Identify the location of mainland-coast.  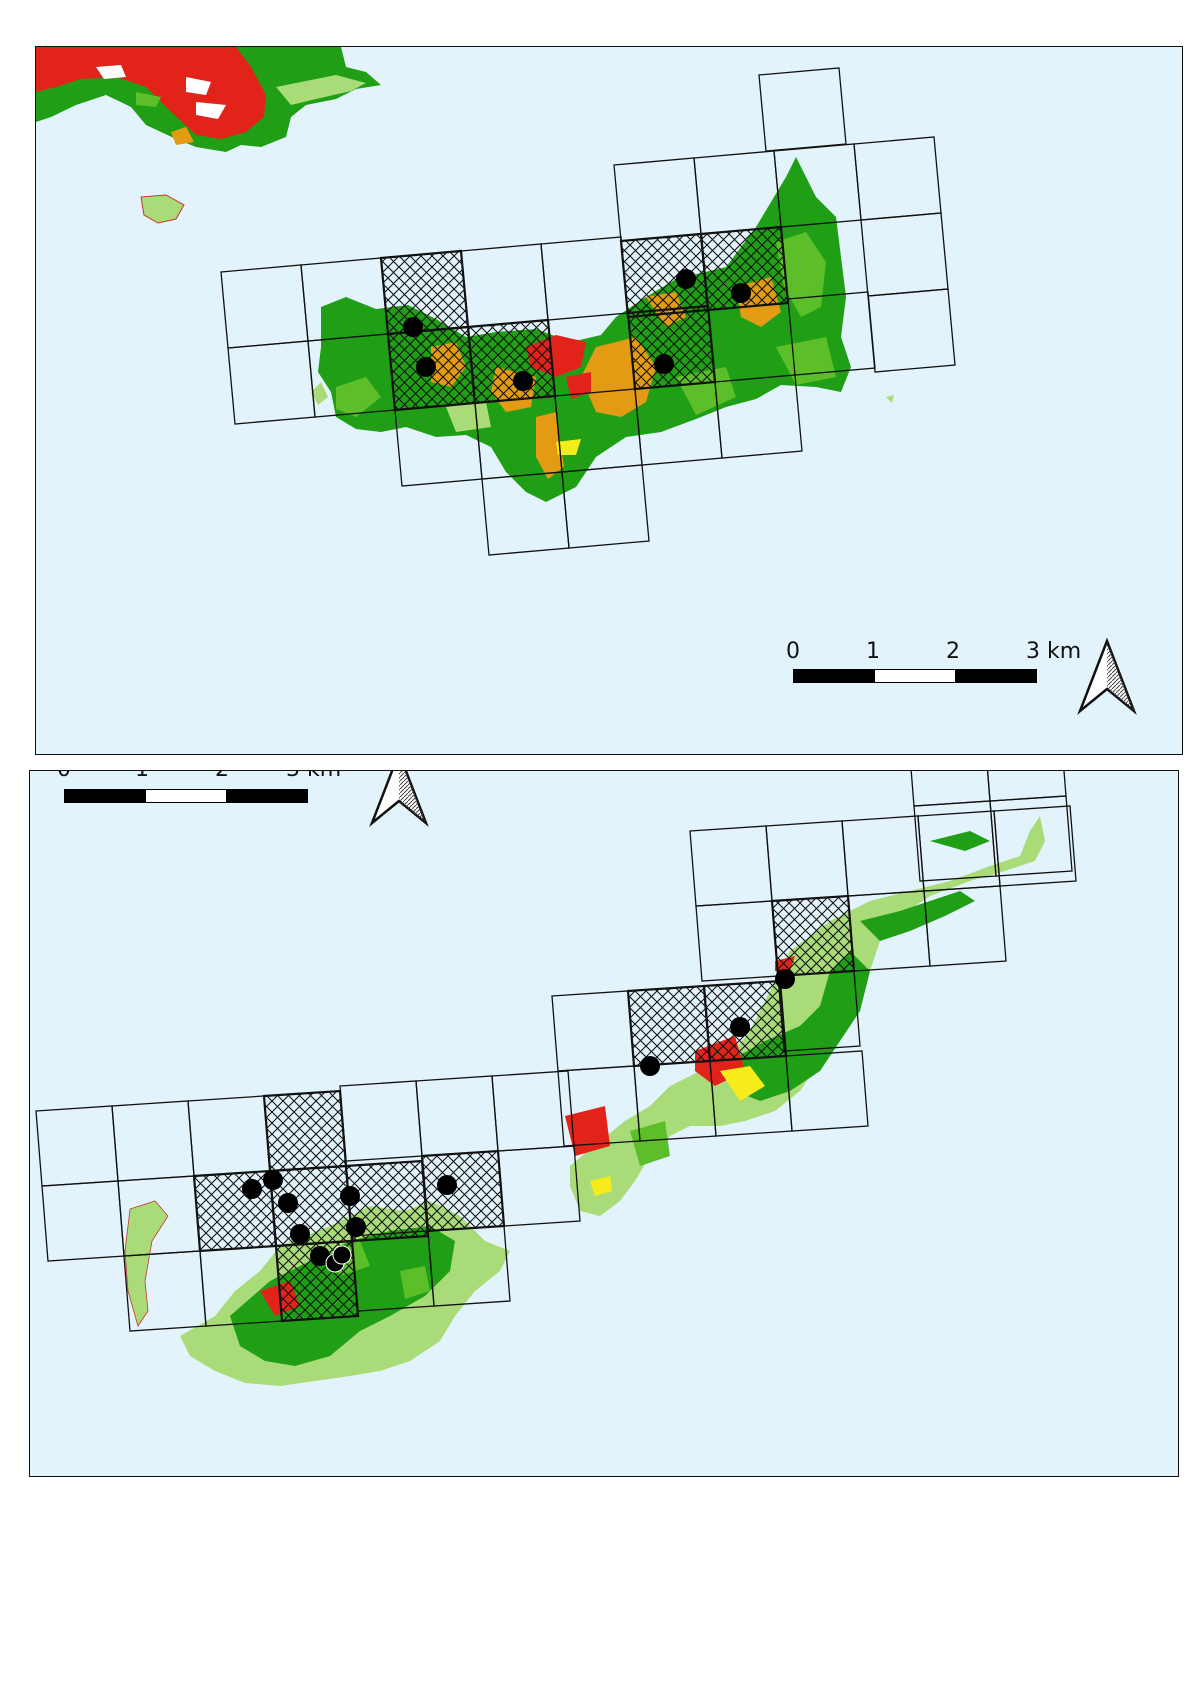
(208, 99).